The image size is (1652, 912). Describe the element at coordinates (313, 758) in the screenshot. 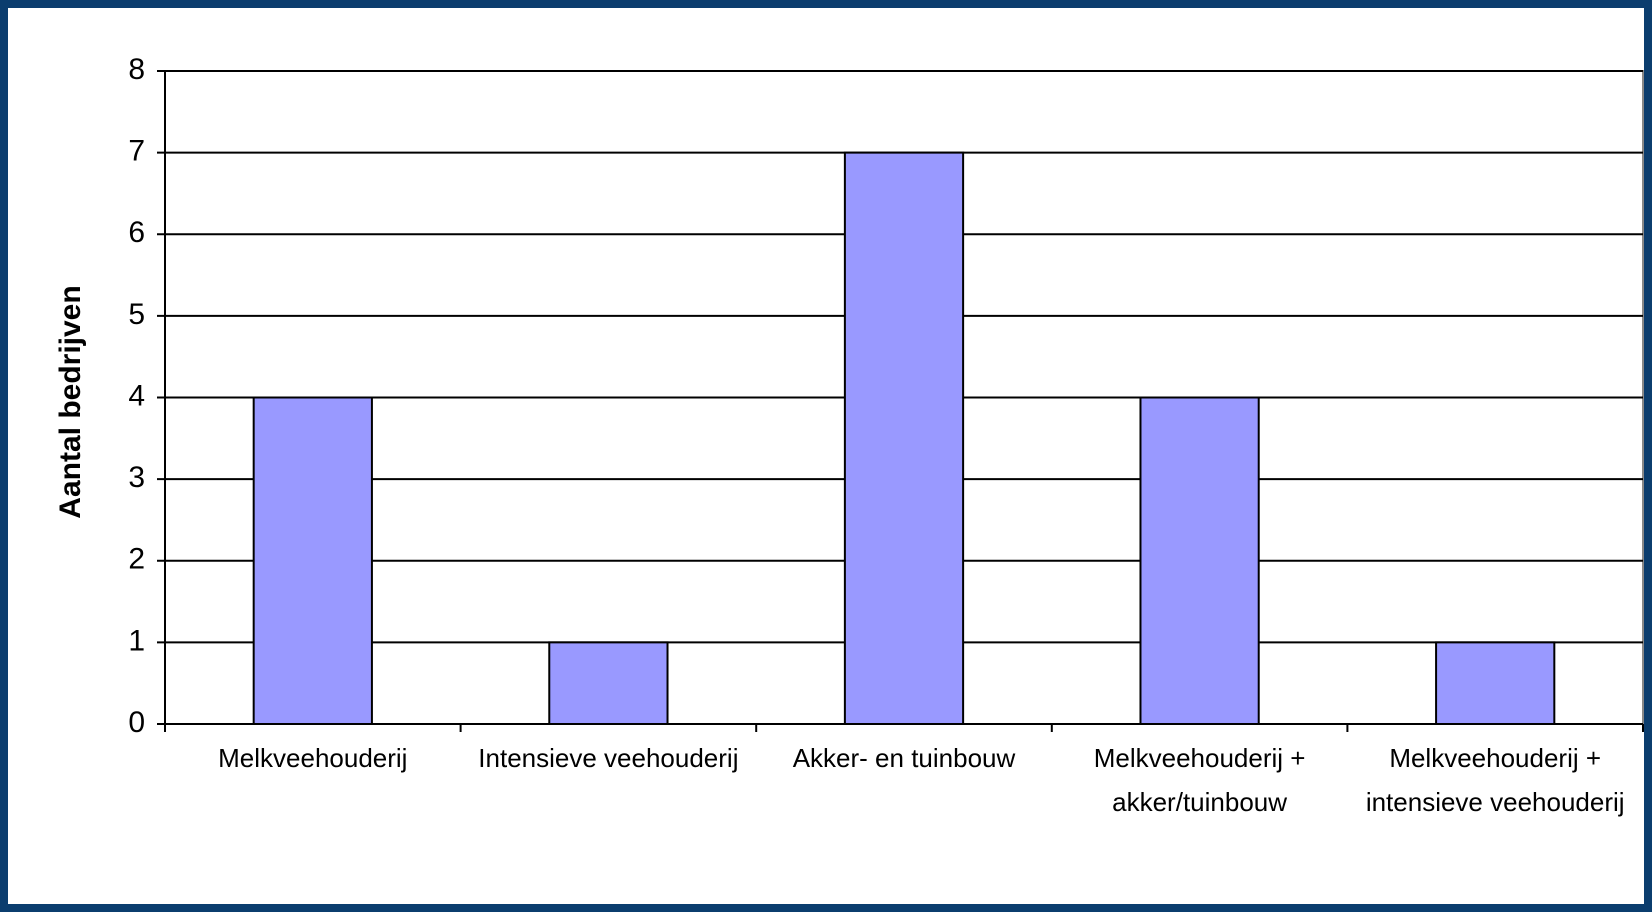

I see `x-tick-label: Melkveehouderij` at that location.